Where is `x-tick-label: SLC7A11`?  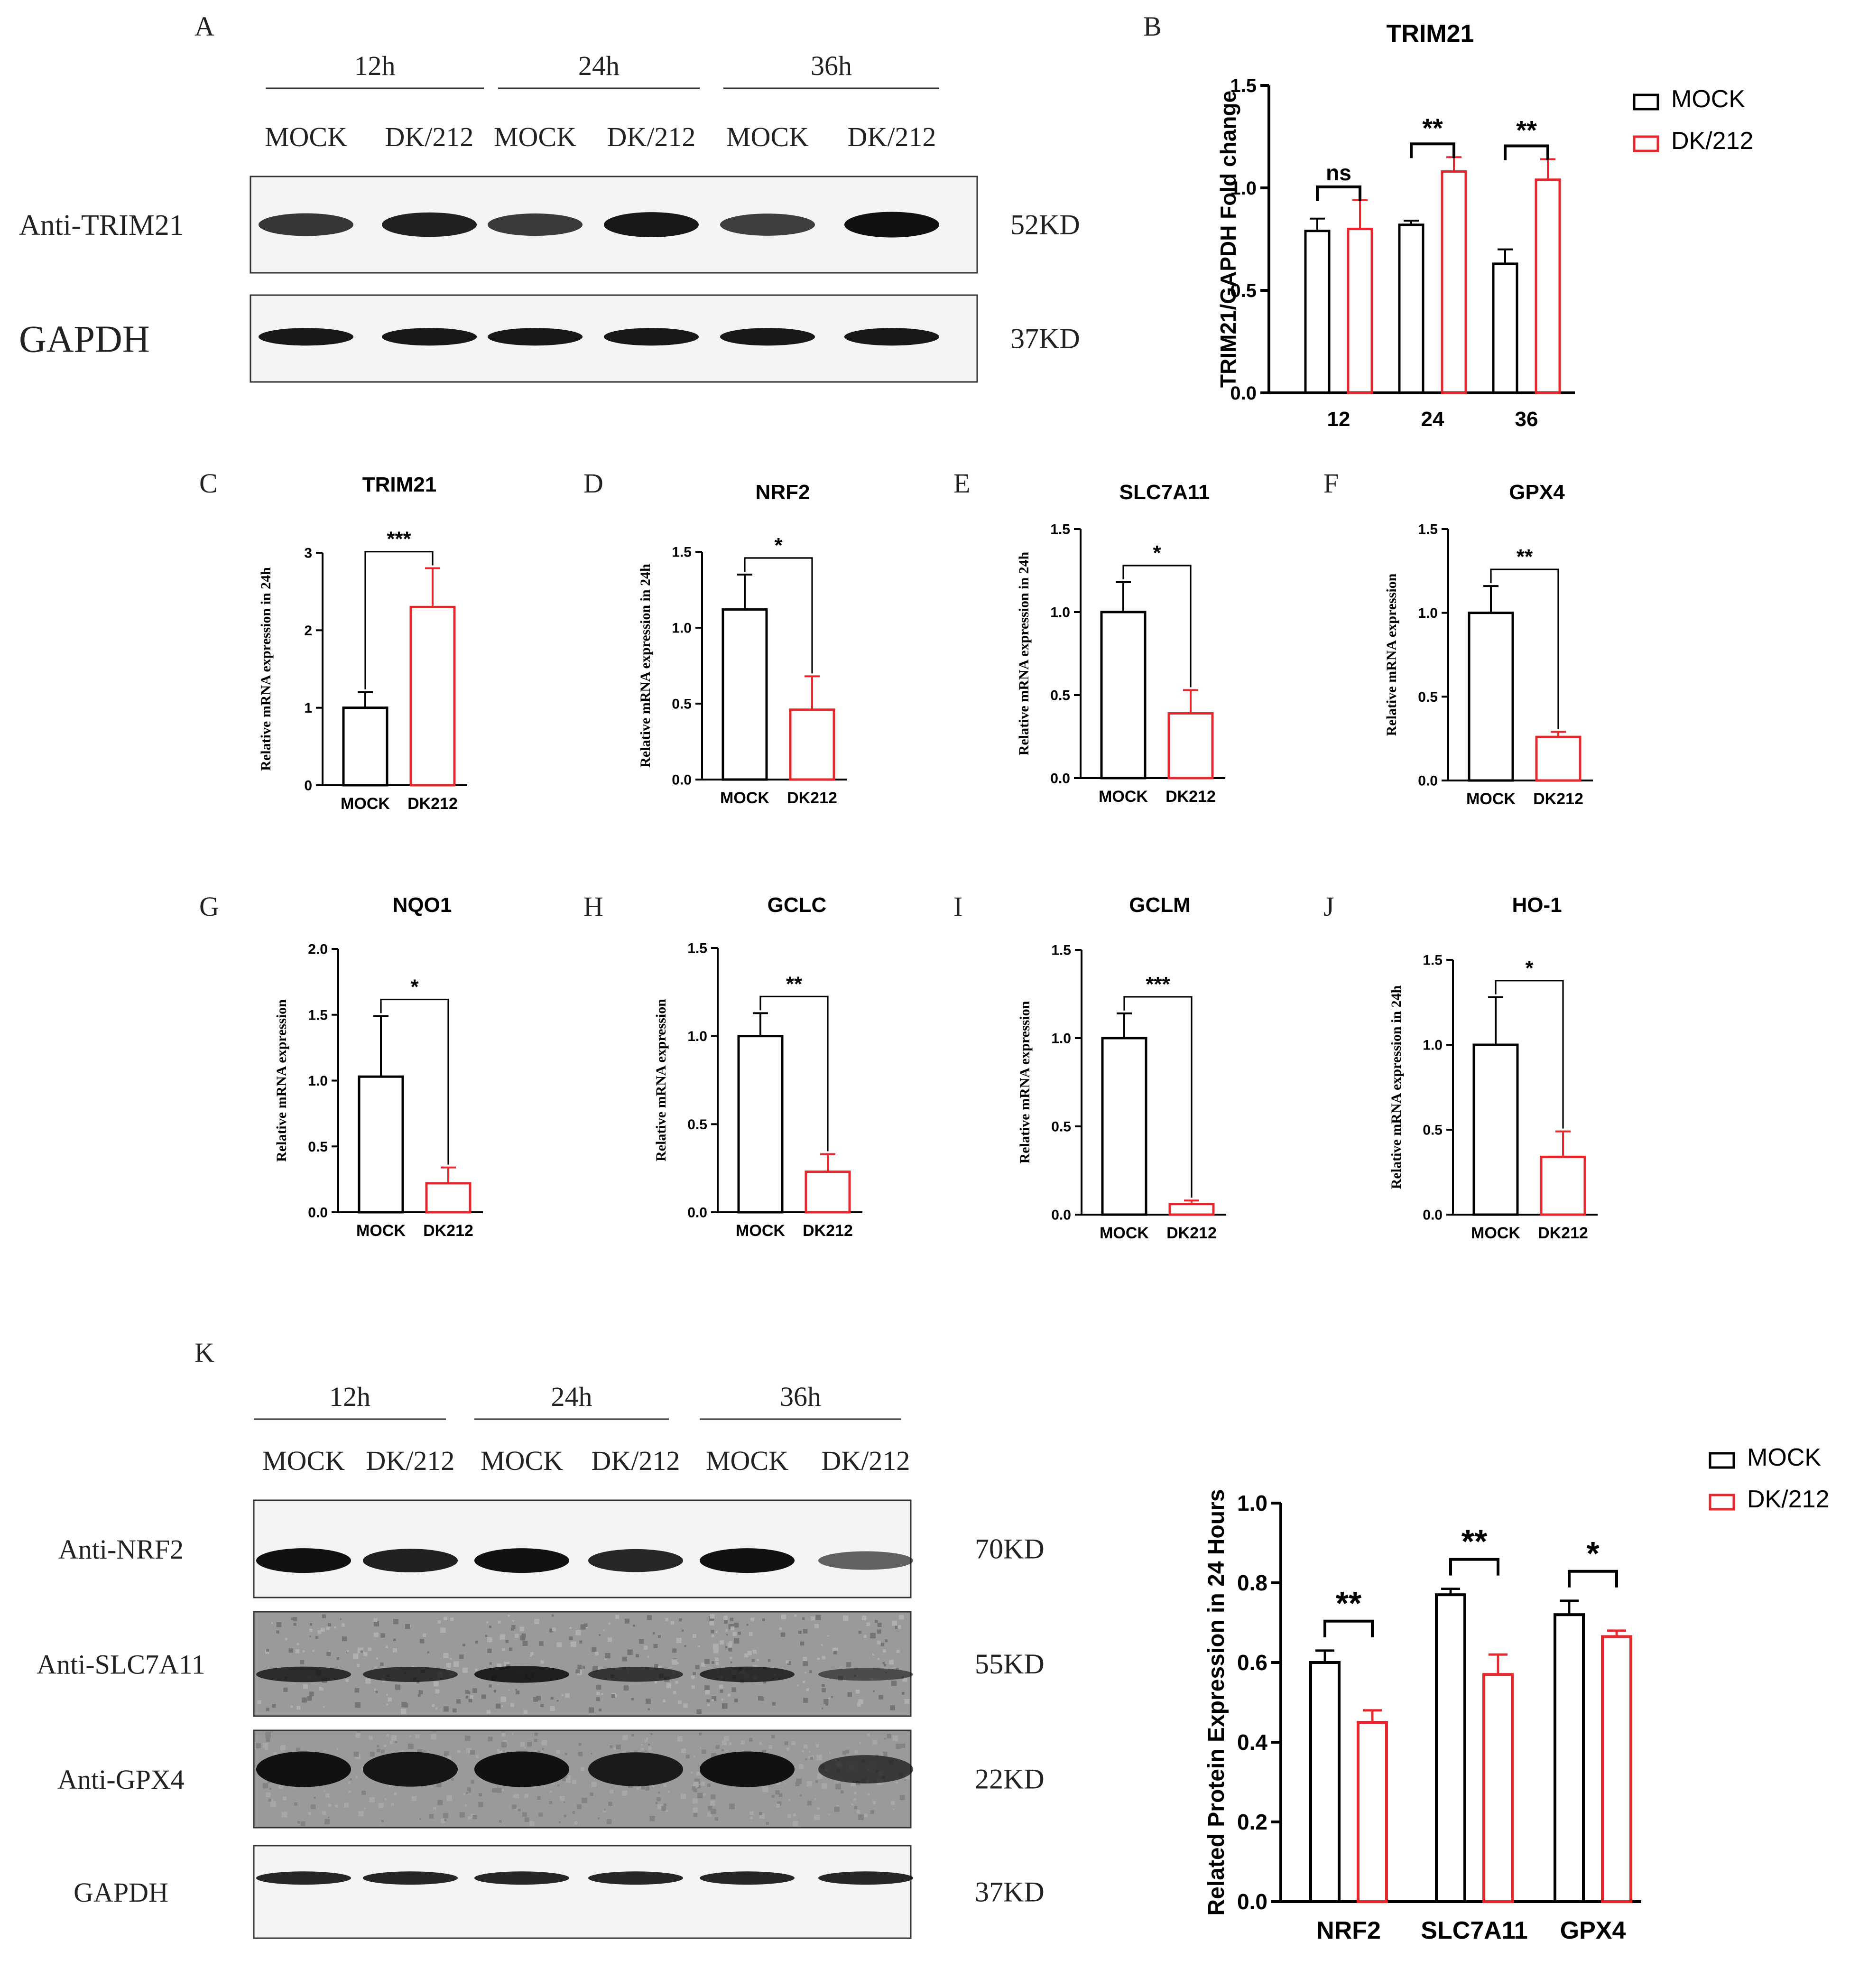 x-tick-label: SLC7A11 is located at coordinates (1474, 1931).